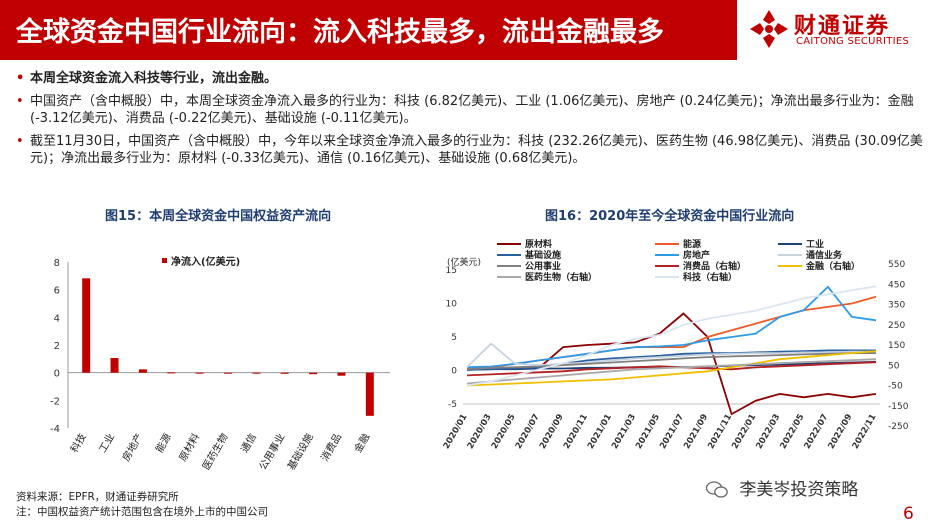 The height and width of the screenshot is (527, 940). Describe the element at coordinates (895, 387) in the screenshot. I see `right-tick-label: -50` at that location.